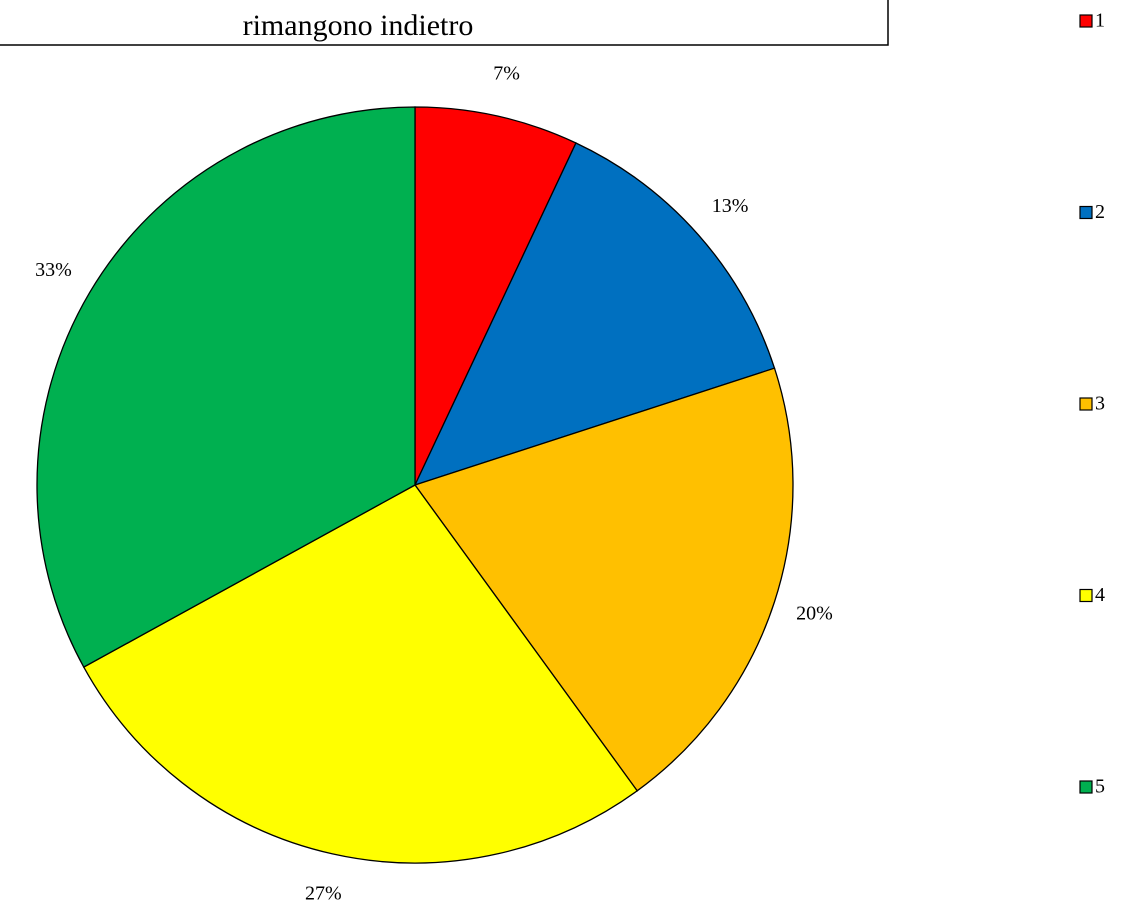 Image resolution: width=1128 pixels, height=902 pixels. What do you see at coordinates (1100, 595) in the screenshot?
I see `legend-label: 4` at bounding box center [1100, 595].